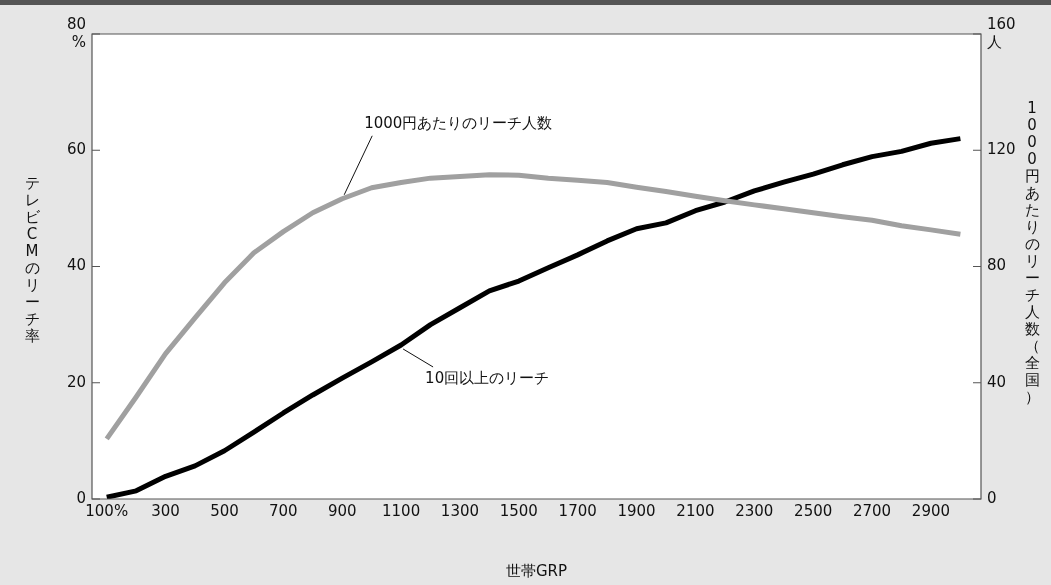 Image resolution: width=1051 pixels, height=585 pixels. I want to click on text: 10回以上のリーチ, so click(487, 377).